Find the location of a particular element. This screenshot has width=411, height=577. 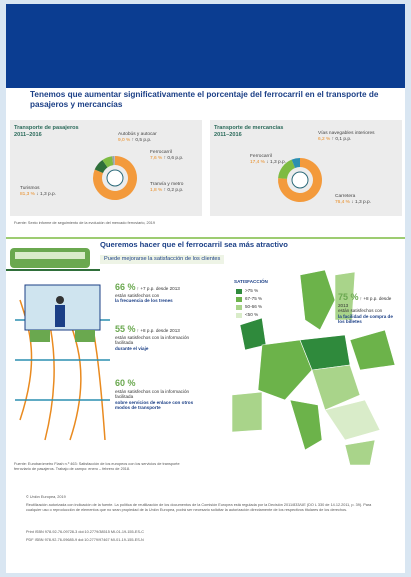

segment-value: 7,6 % is located at coordinates (156, 158).